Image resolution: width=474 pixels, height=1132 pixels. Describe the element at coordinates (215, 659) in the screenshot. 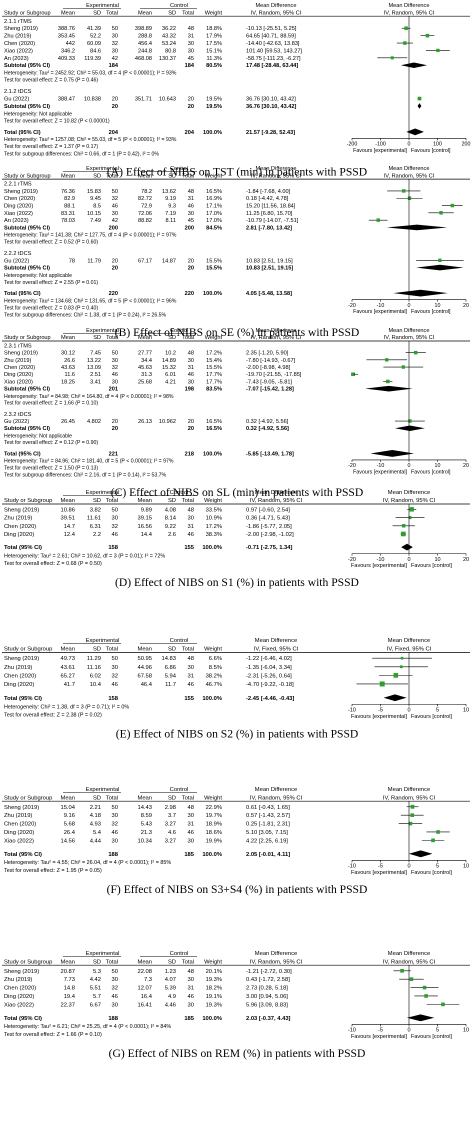

I see `weight: 6.6%` at that location.